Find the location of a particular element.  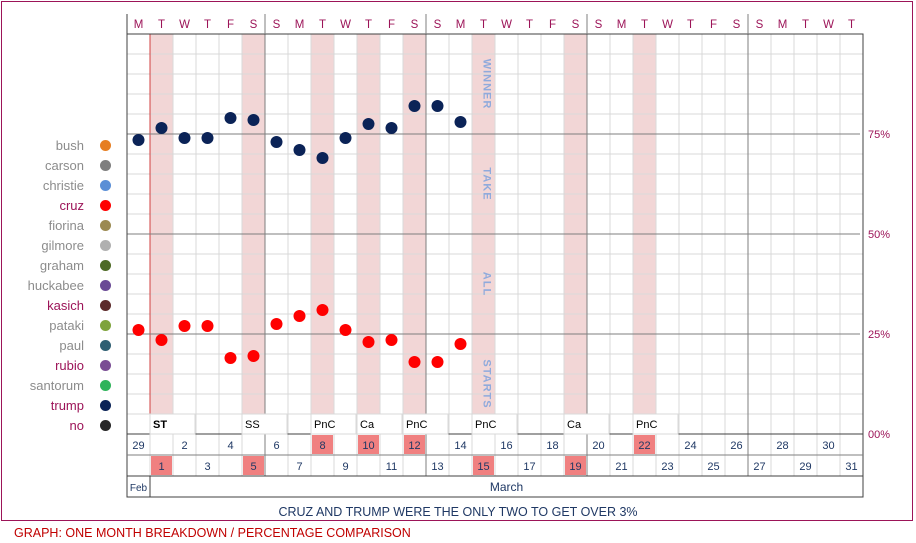

date-label: 28 is located at coordinates (782, 446).